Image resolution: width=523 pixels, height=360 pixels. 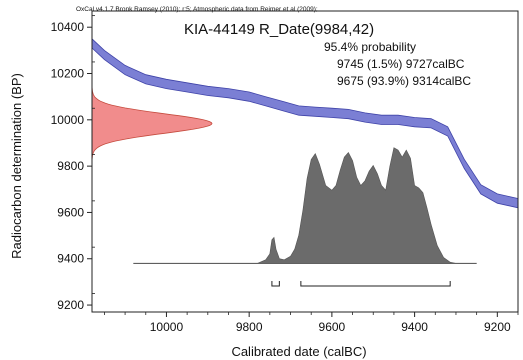 I want to click on x-tick-label: 9200, so click(x=497, y=327).